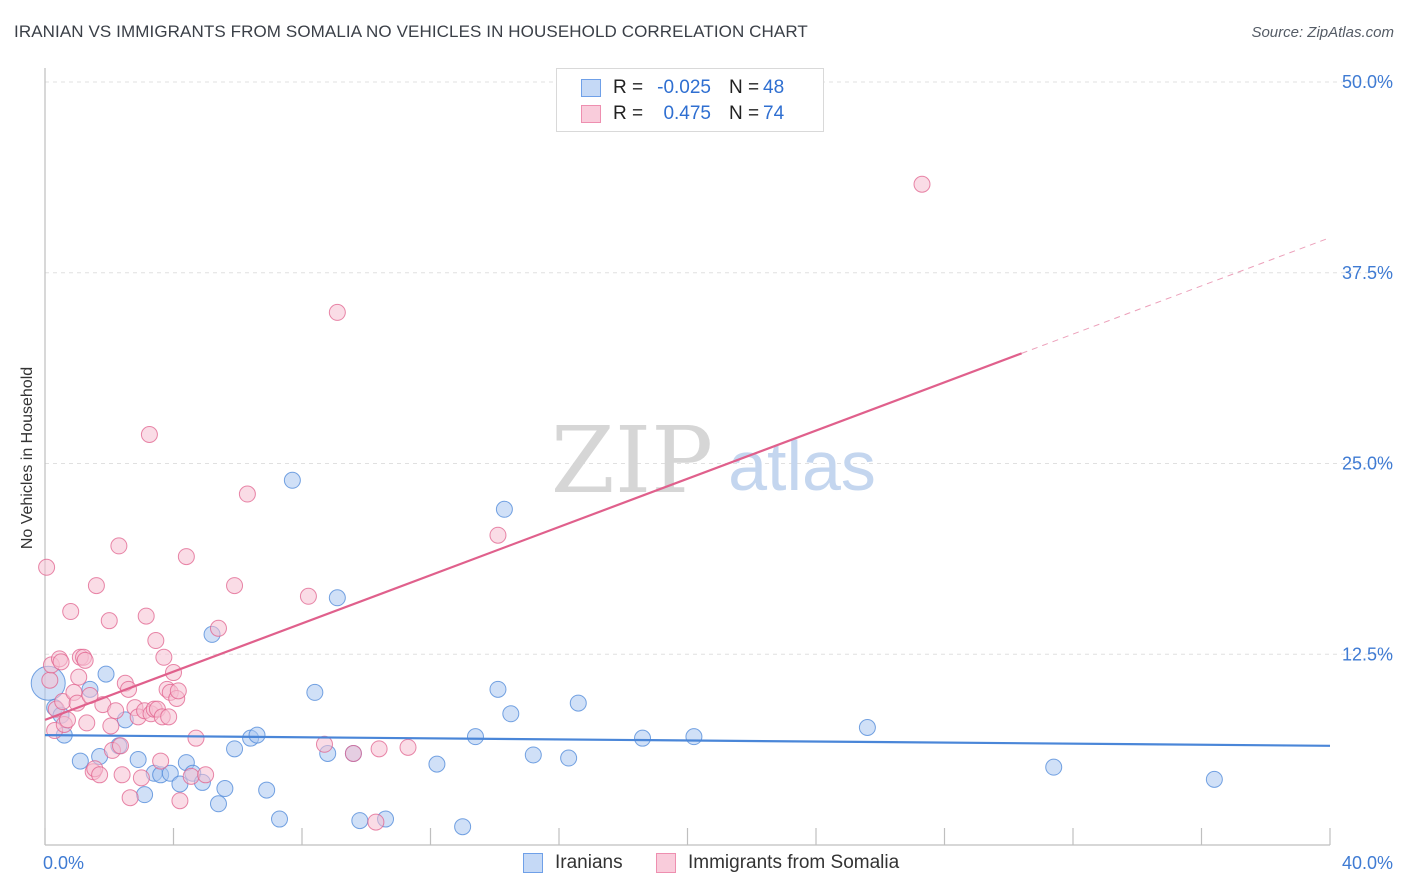  Describe the element at coordinates (687, 113) in the screenshot. I see `legend-r-value: 0.475` at that location.